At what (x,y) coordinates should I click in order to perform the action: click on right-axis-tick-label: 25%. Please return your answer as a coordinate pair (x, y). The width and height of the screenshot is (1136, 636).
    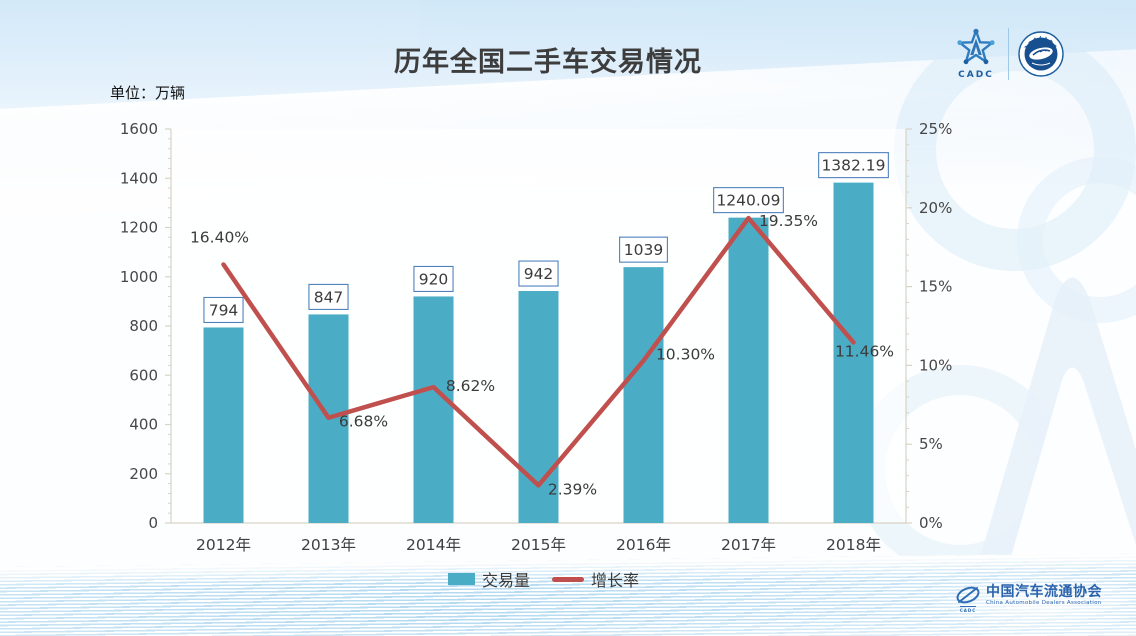
    Looking at the image, I should click on (935, 129).